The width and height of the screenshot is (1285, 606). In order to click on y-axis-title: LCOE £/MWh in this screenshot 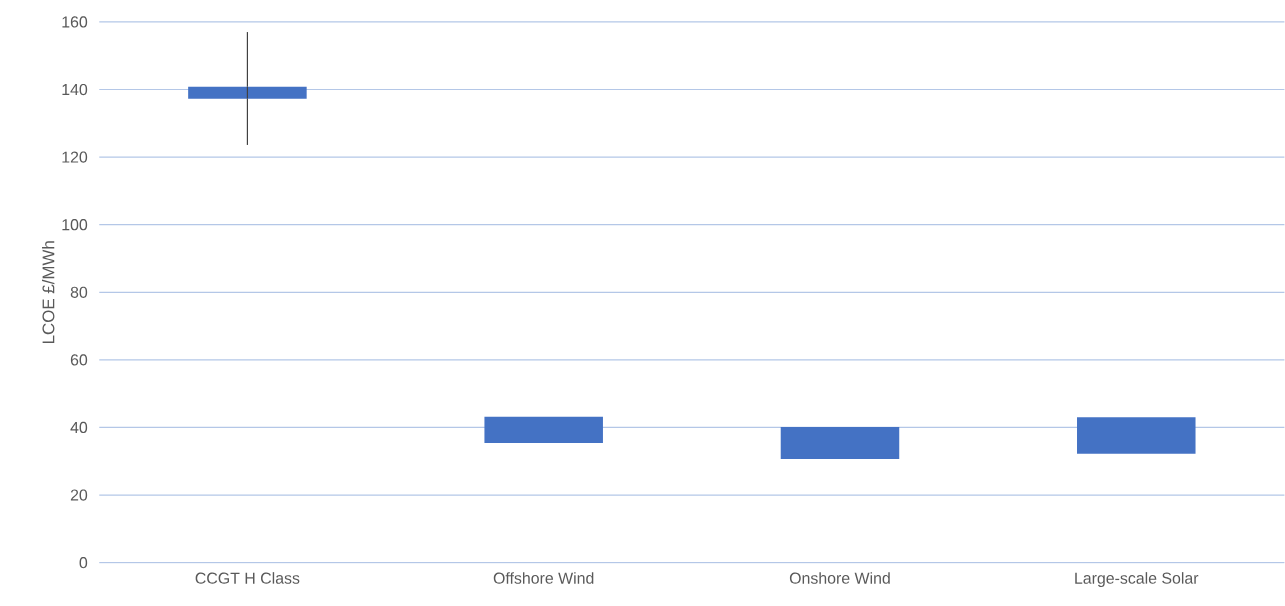, I will do `click(48, 292)`.